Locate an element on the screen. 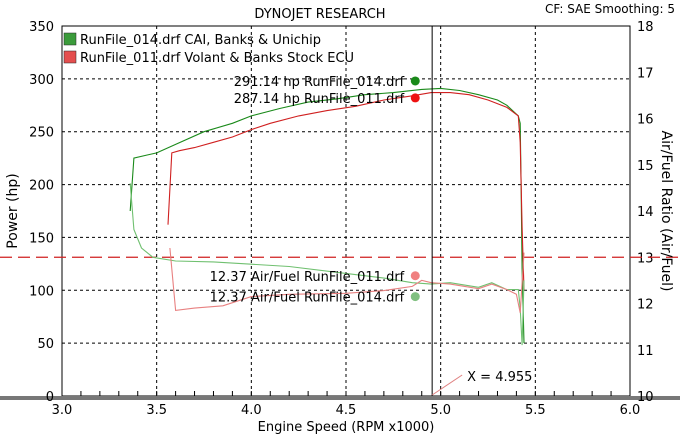 The height and width of the screenshot is (435, 680). y-axis-label: Power (hp) is located at coordinates (13, 210).